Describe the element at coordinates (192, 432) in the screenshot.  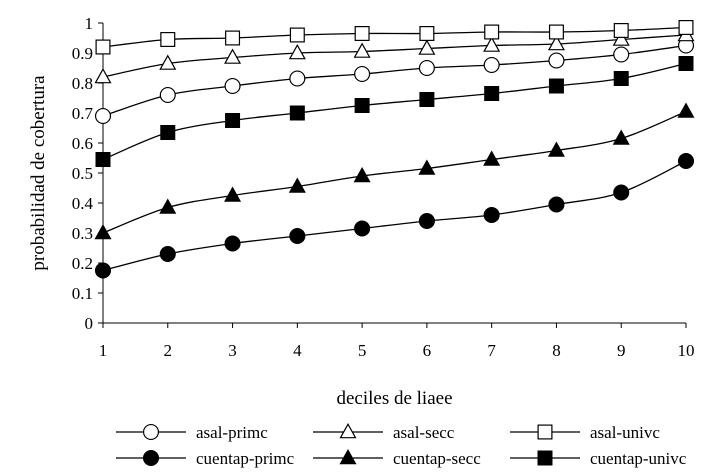
I see `legend-item-asal-primc: asal-primc` at that location.